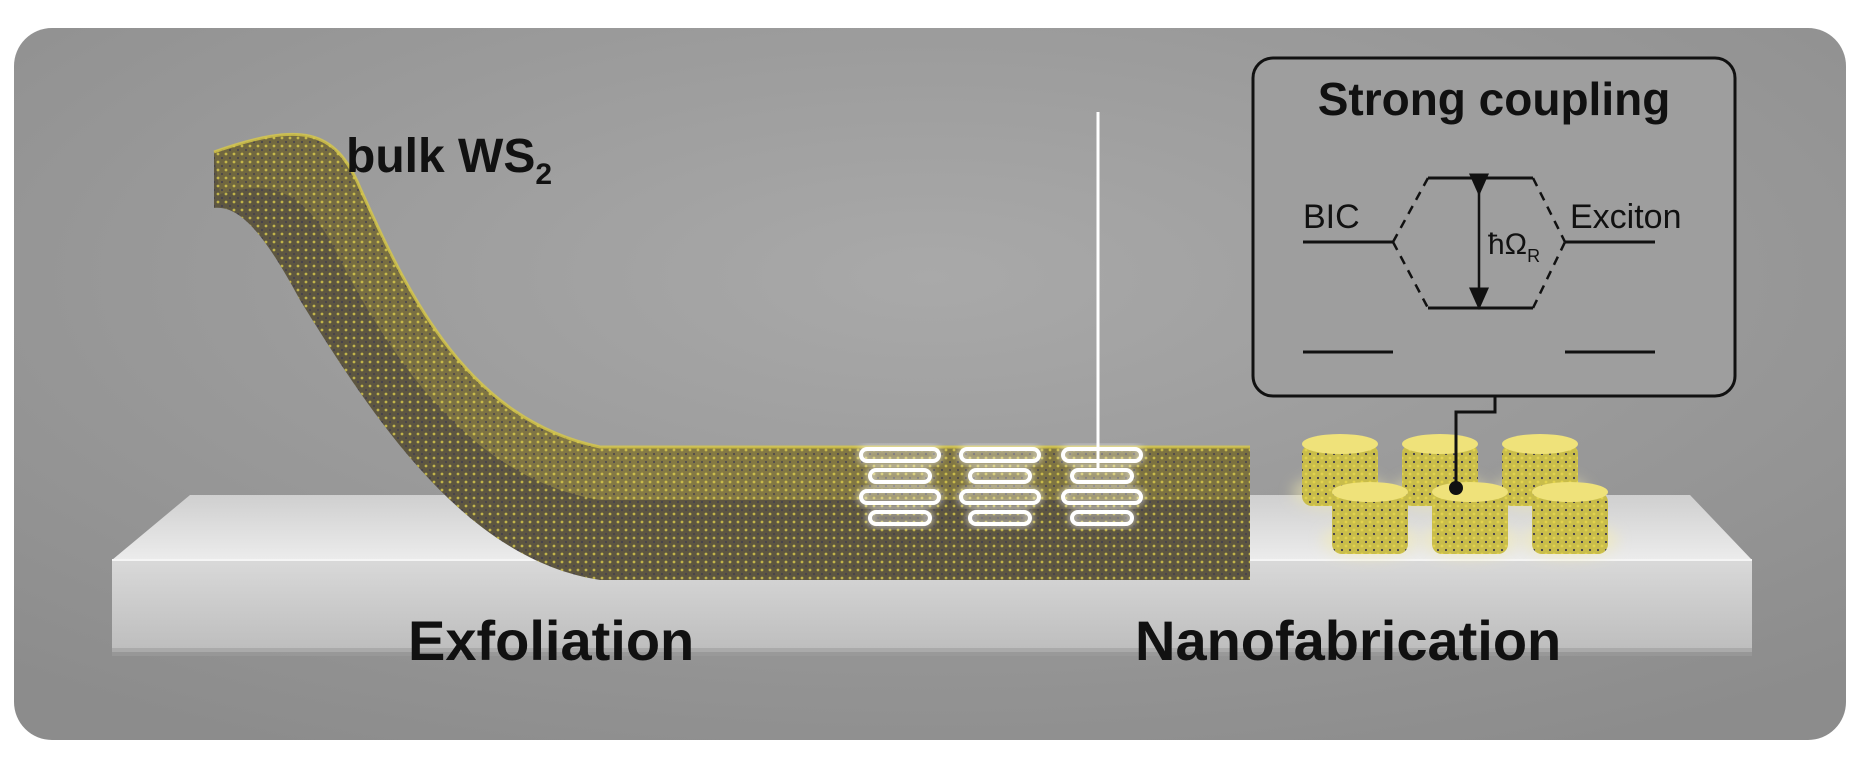  What do you see at coordinates (1626, 217) in the screenshot?
I see `exciton-label: Exciton` at bounding box center [1626, 217].